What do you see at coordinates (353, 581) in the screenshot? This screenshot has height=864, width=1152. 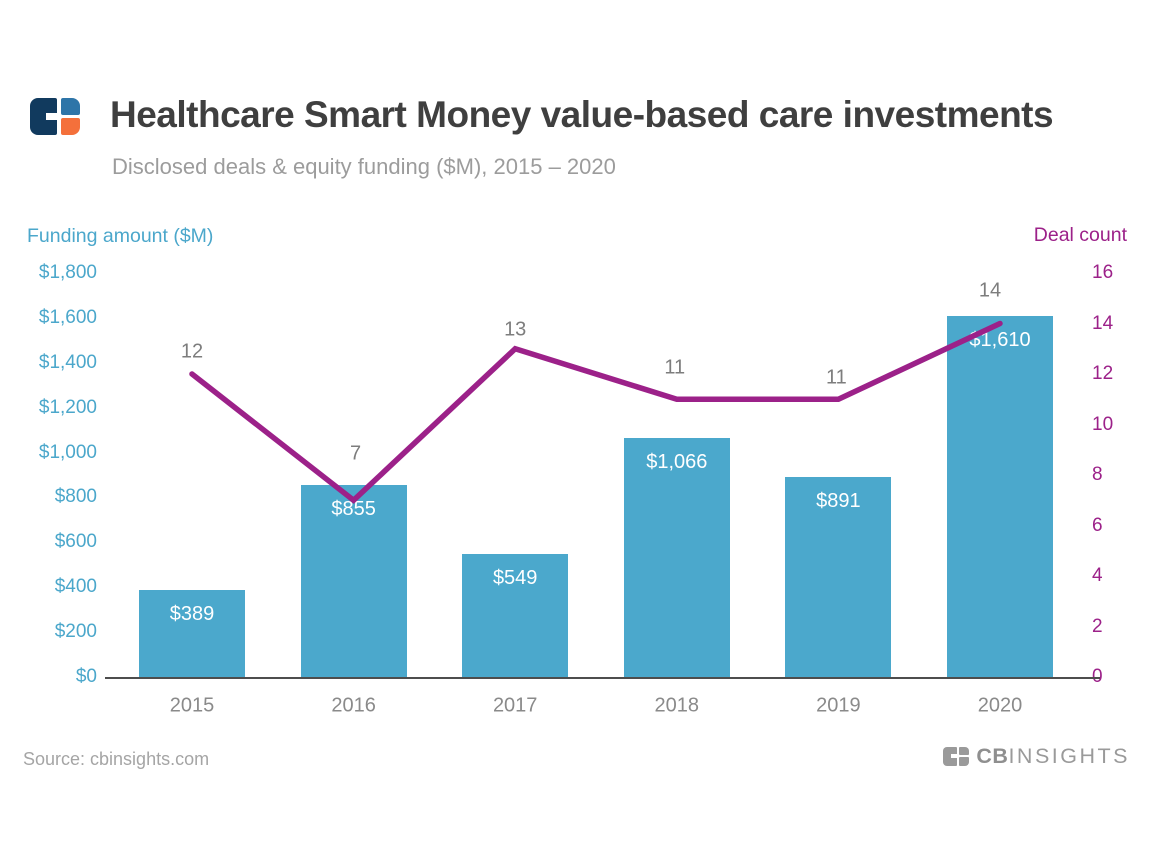 I see `bar-2016` at bounding box center [353, 581].